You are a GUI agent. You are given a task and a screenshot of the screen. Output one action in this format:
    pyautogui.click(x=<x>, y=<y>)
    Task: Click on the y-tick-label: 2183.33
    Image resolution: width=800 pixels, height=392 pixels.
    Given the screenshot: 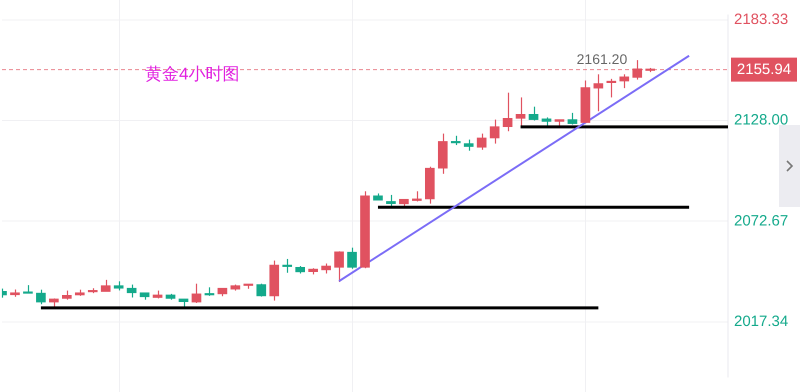 What is the action you would take?
    pyautogui.click(x=761, y=19)
    